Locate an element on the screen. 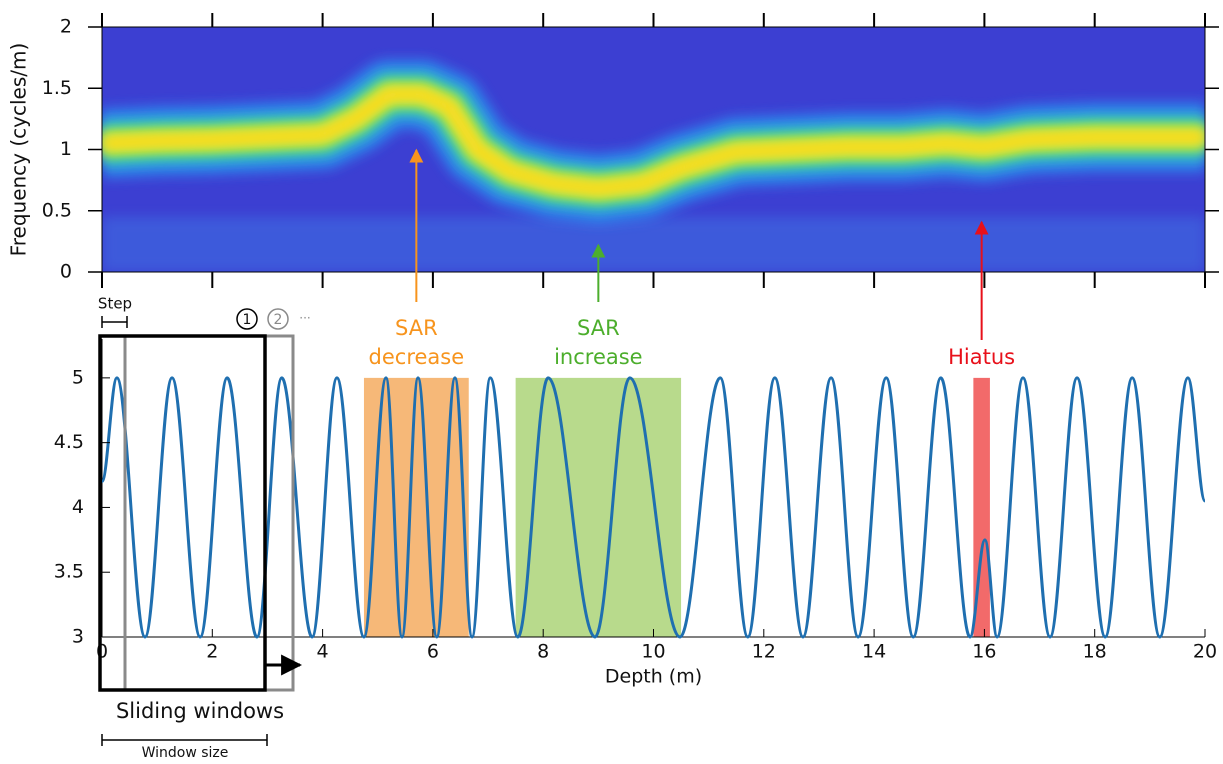  y-tick-label: 4.5 is located at coordinates (69, 442).